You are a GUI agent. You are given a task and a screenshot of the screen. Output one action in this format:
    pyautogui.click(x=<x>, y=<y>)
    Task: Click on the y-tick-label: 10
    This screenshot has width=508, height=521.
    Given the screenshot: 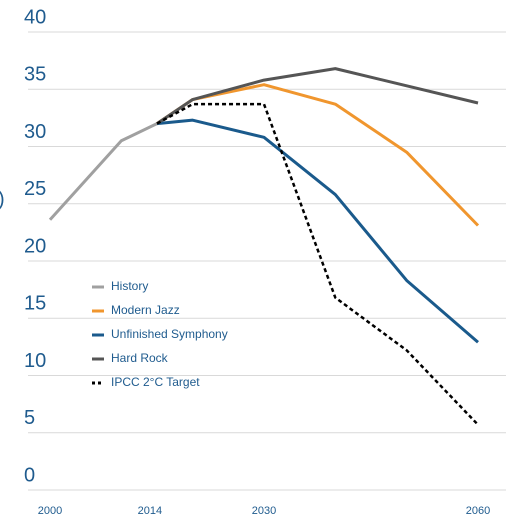 What is the action you would take?
    pyautogui.click(x=35, y=361)
    